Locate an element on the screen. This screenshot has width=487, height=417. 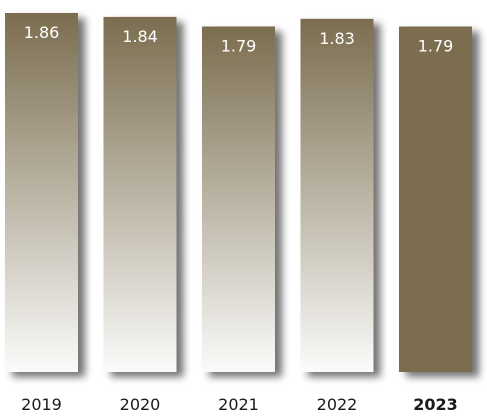
value-label-2023: 1.79 is located at coordinates (436, 46).